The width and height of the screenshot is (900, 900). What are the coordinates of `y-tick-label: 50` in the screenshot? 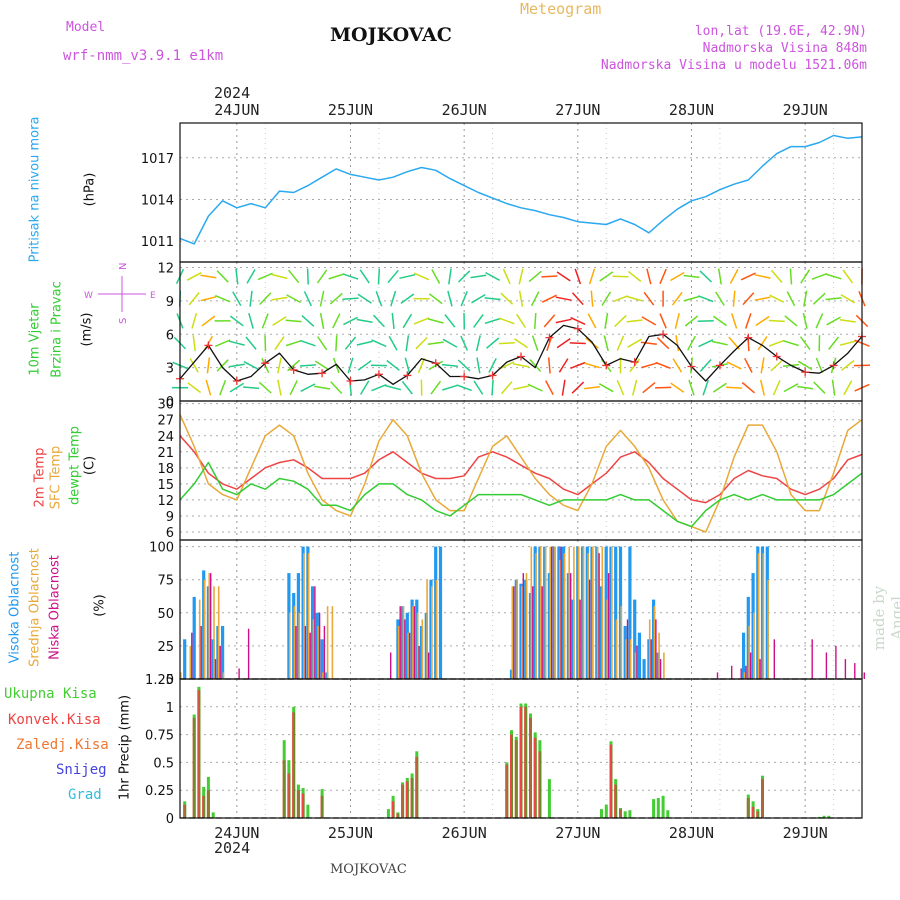 It's located at (165, 614).